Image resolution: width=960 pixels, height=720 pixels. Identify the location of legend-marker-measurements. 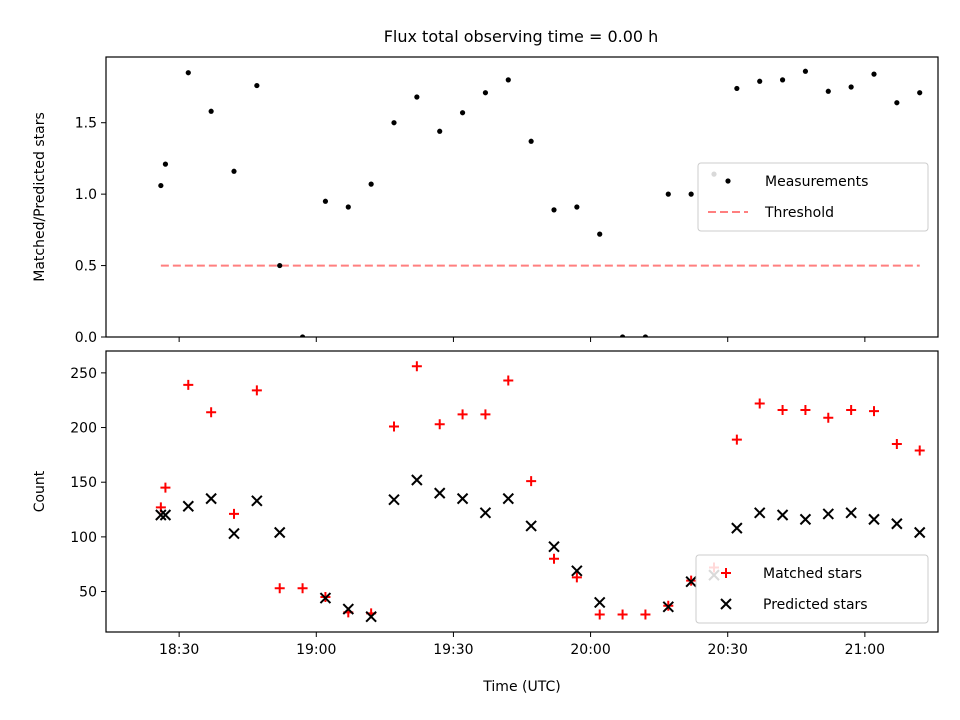
(728, 181).